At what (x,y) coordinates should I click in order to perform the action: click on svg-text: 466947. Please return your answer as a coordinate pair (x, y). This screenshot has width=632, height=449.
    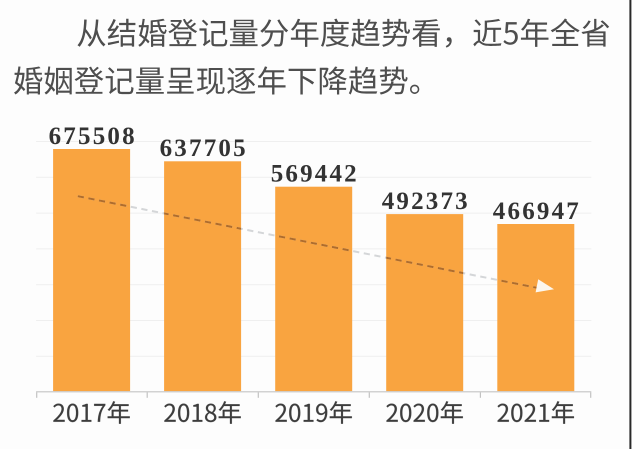
    Looking at the image, I should click on (537, 211).